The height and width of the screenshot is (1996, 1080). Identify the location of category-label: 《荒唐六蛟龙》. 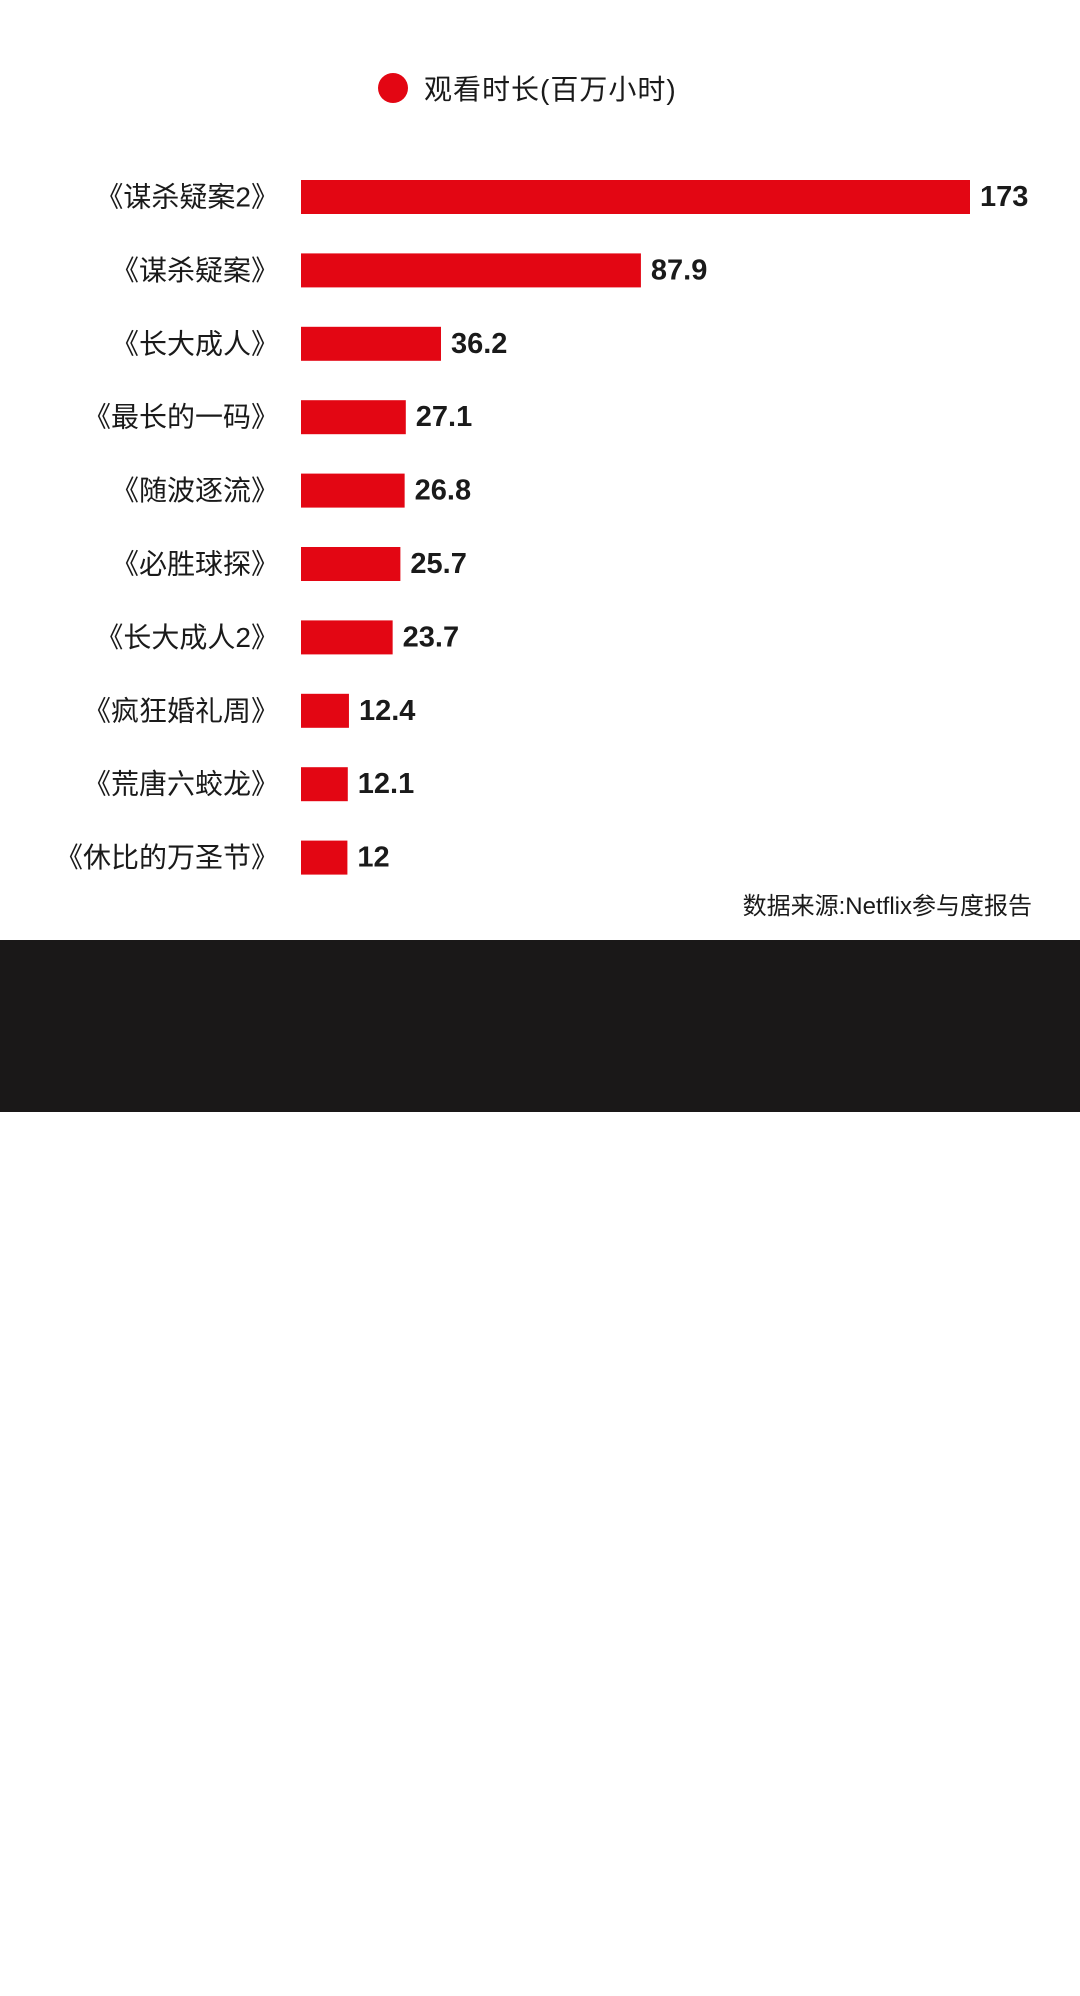
(181, 784).